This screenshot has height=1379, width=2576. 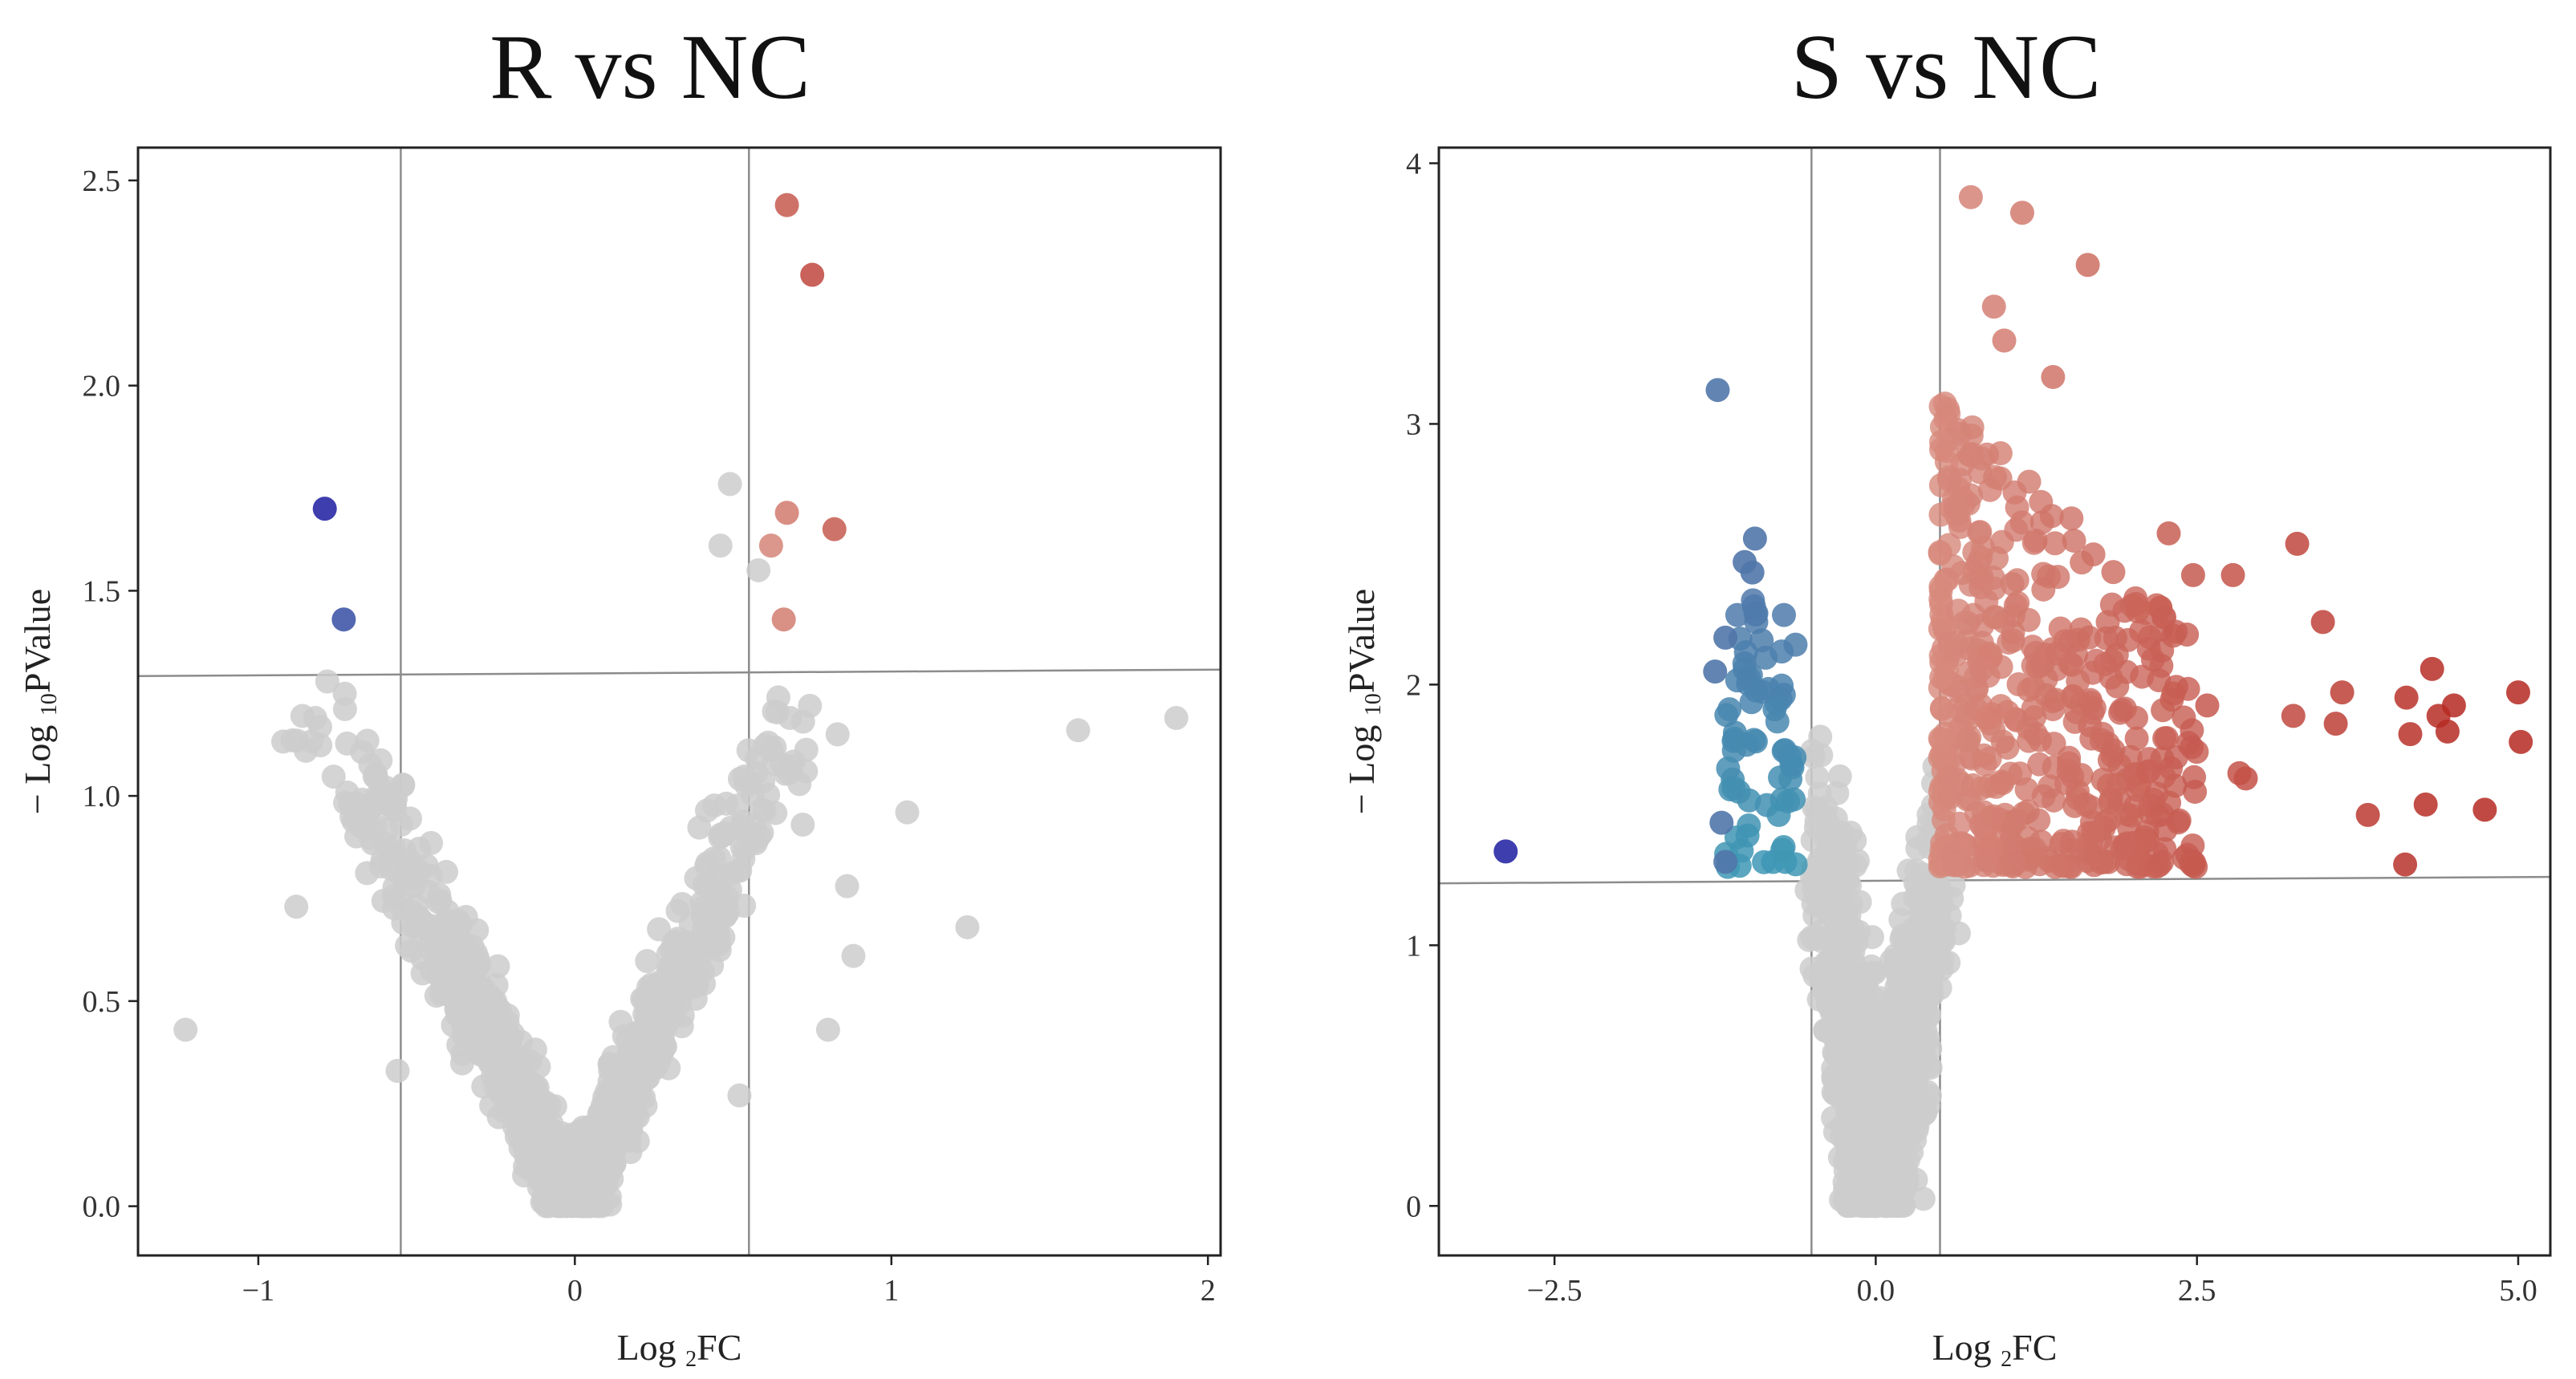 I want to click on x-axis-label-main: Log, so click(x=652, y=1348).